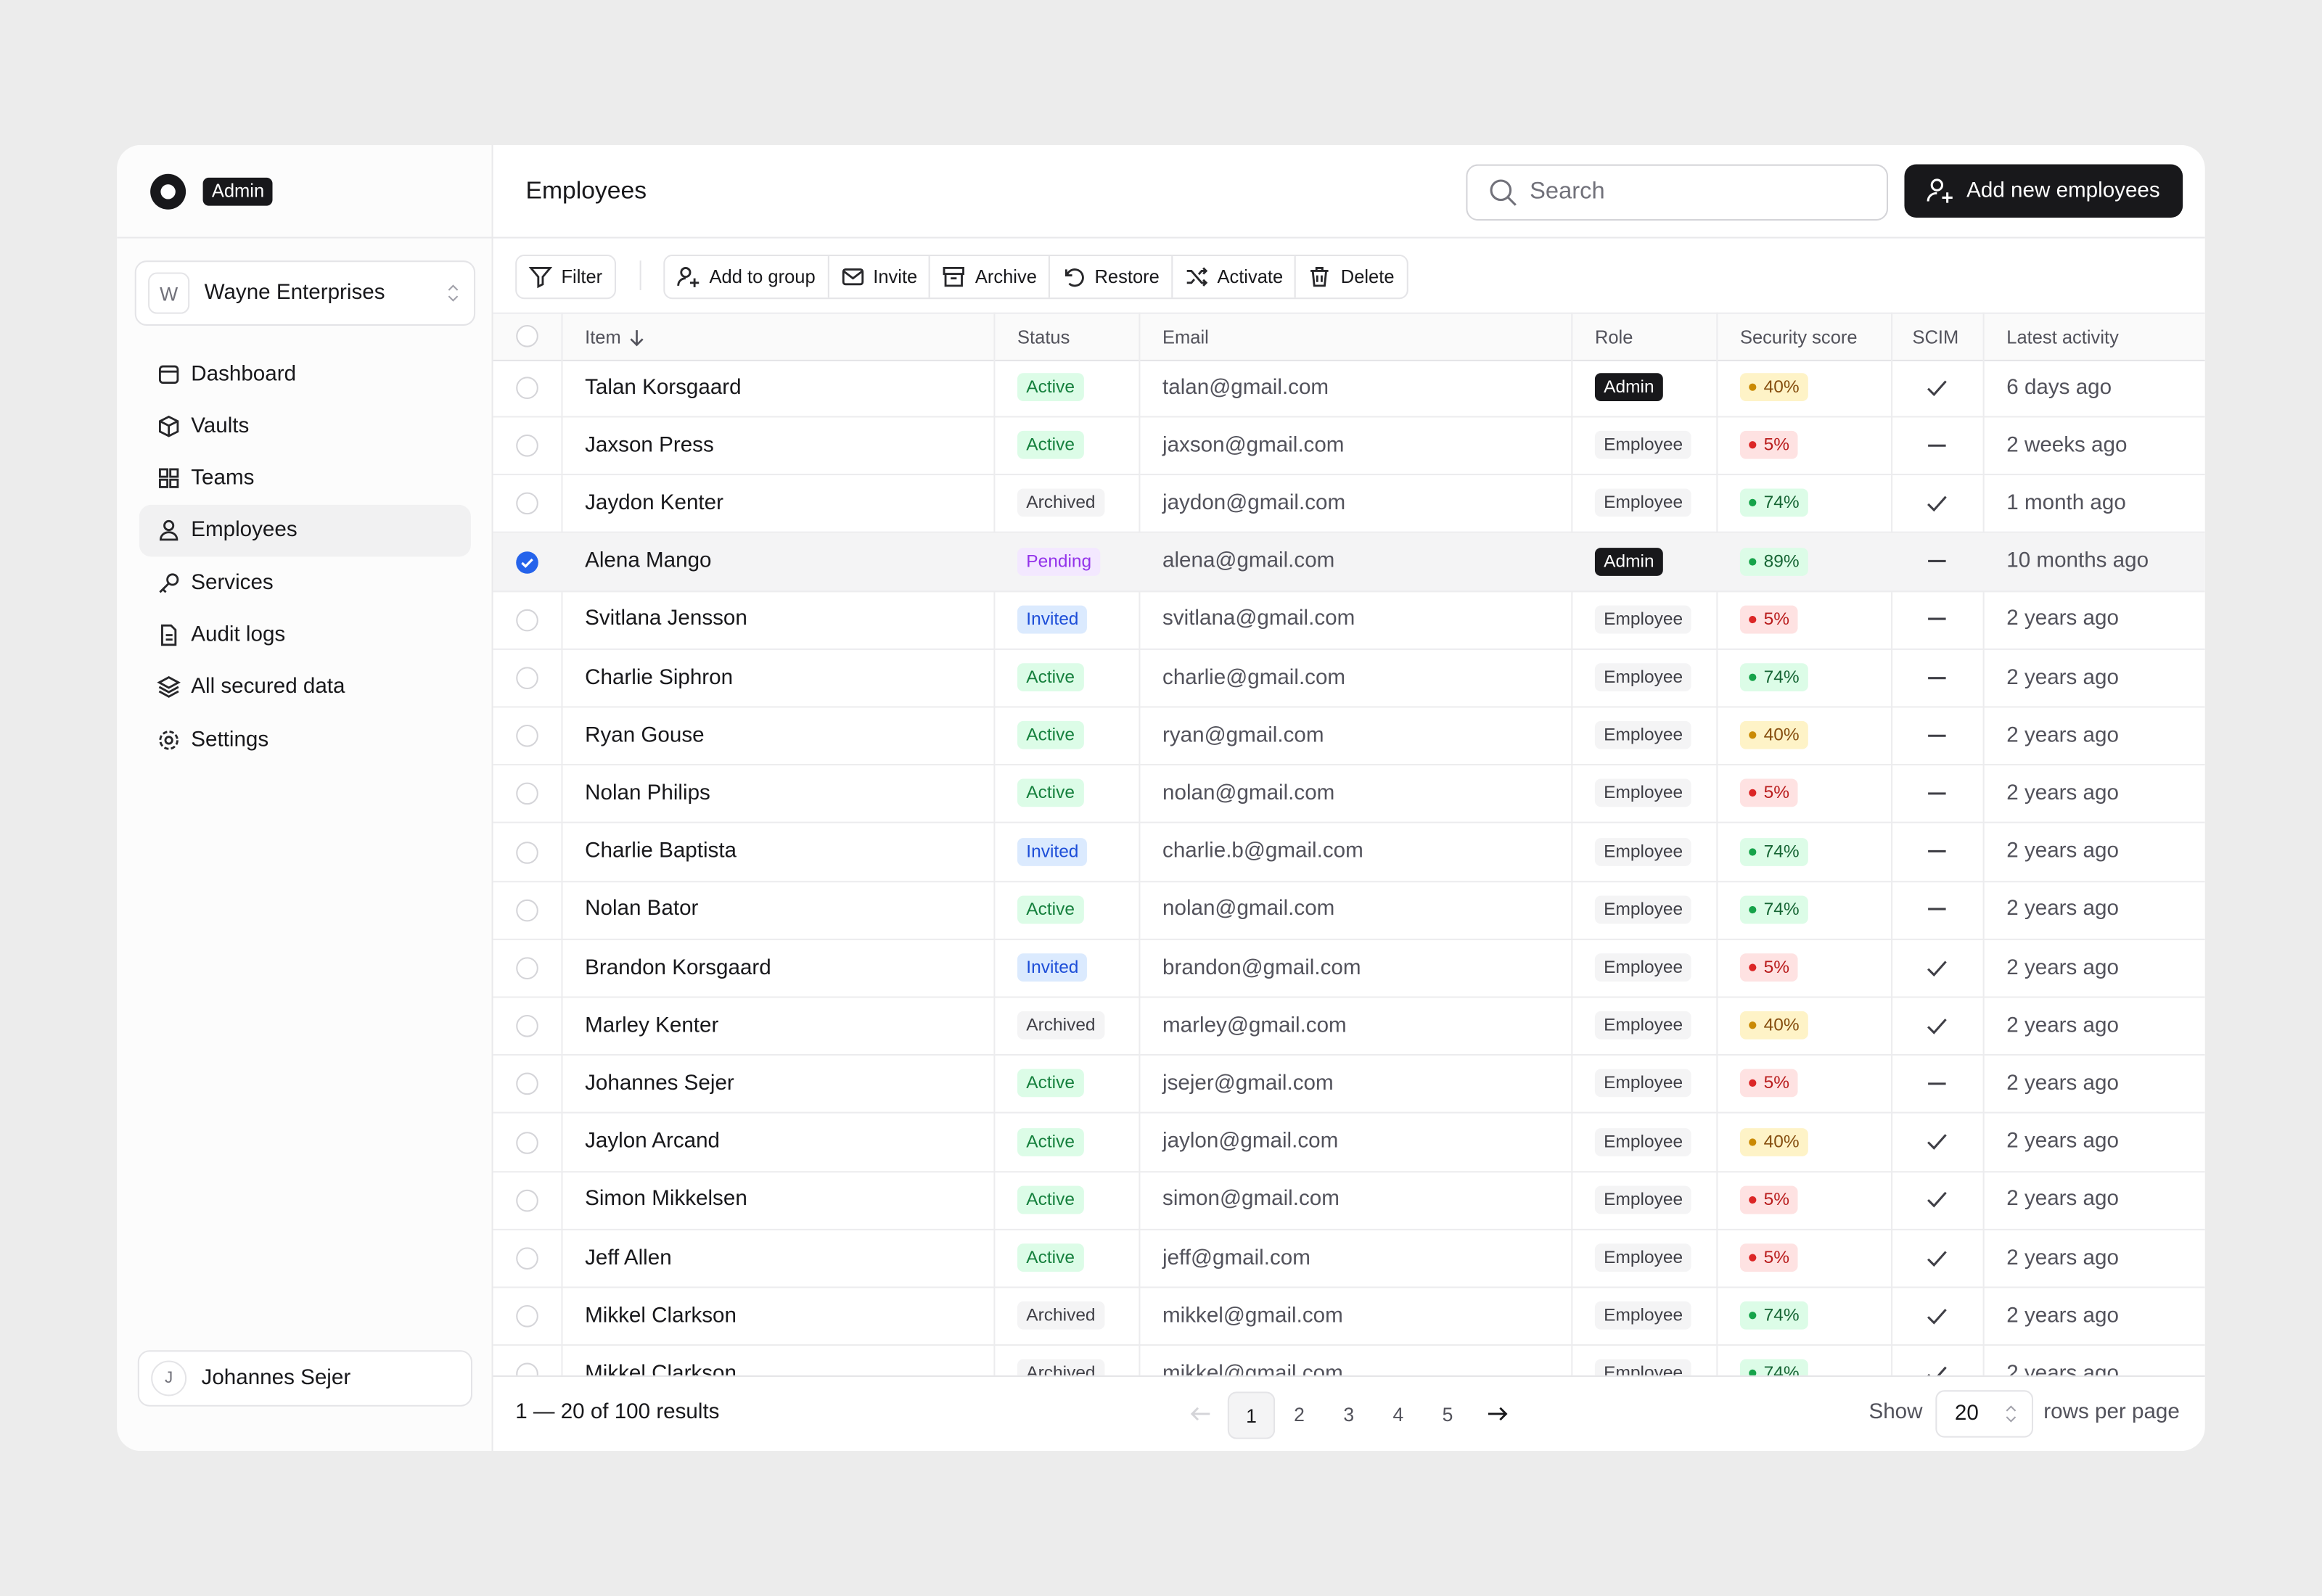 The image size is (2322, 1596). What do you see at coordinates (305, 583) in the screenshot?
I see `nav-item: Services` at bounding box center [305, 583].